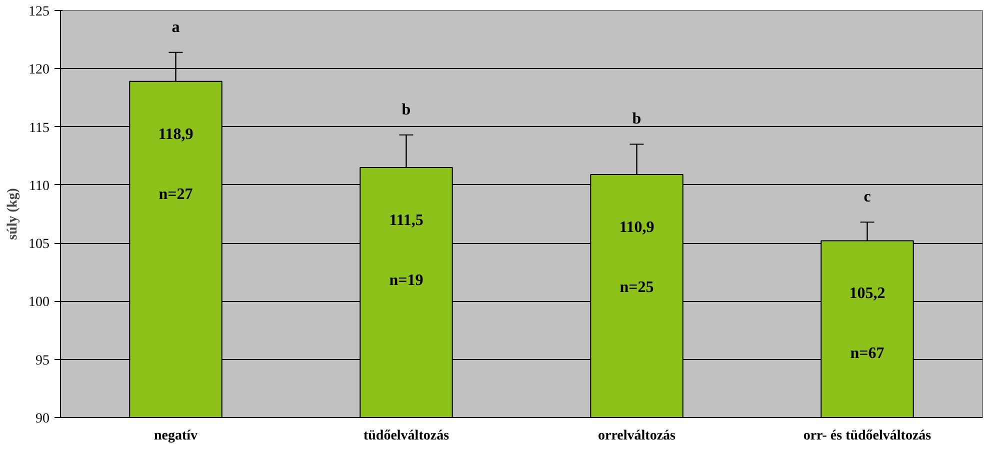  Describe the element at coordinates (867, 293) in the screenshot. I see `data-label: 105,2` at that location.